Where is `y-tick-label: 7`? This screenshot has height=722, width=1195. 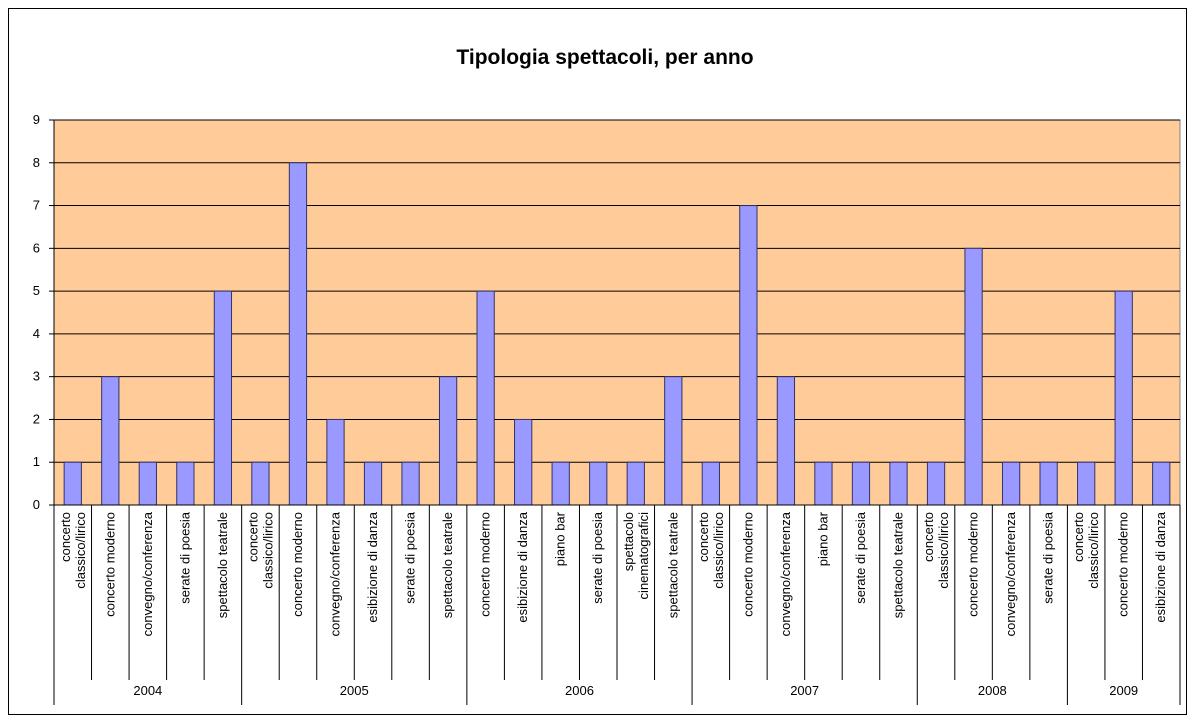 y-tick-label: 7 is located at coordinates (36, 205).